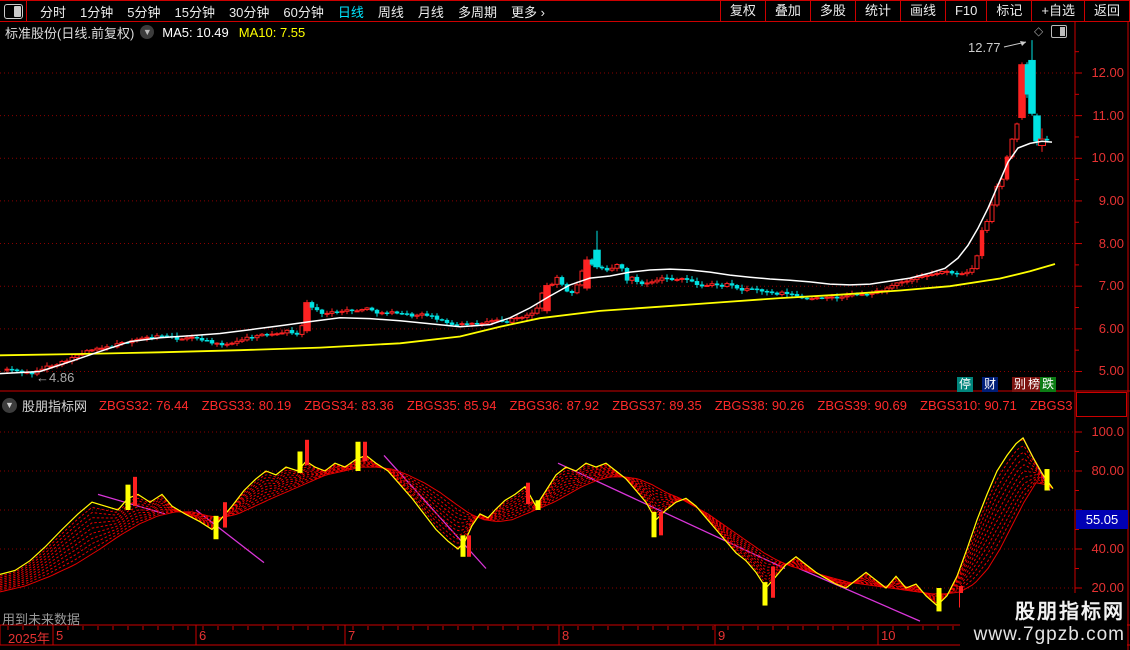 The height and width of the screenshot is (650, 1130). What do you see at coordinates (272, 32) in the screenshot?
I see `ma10-value: MA10: 7.55` at bounding box center [272, 32].